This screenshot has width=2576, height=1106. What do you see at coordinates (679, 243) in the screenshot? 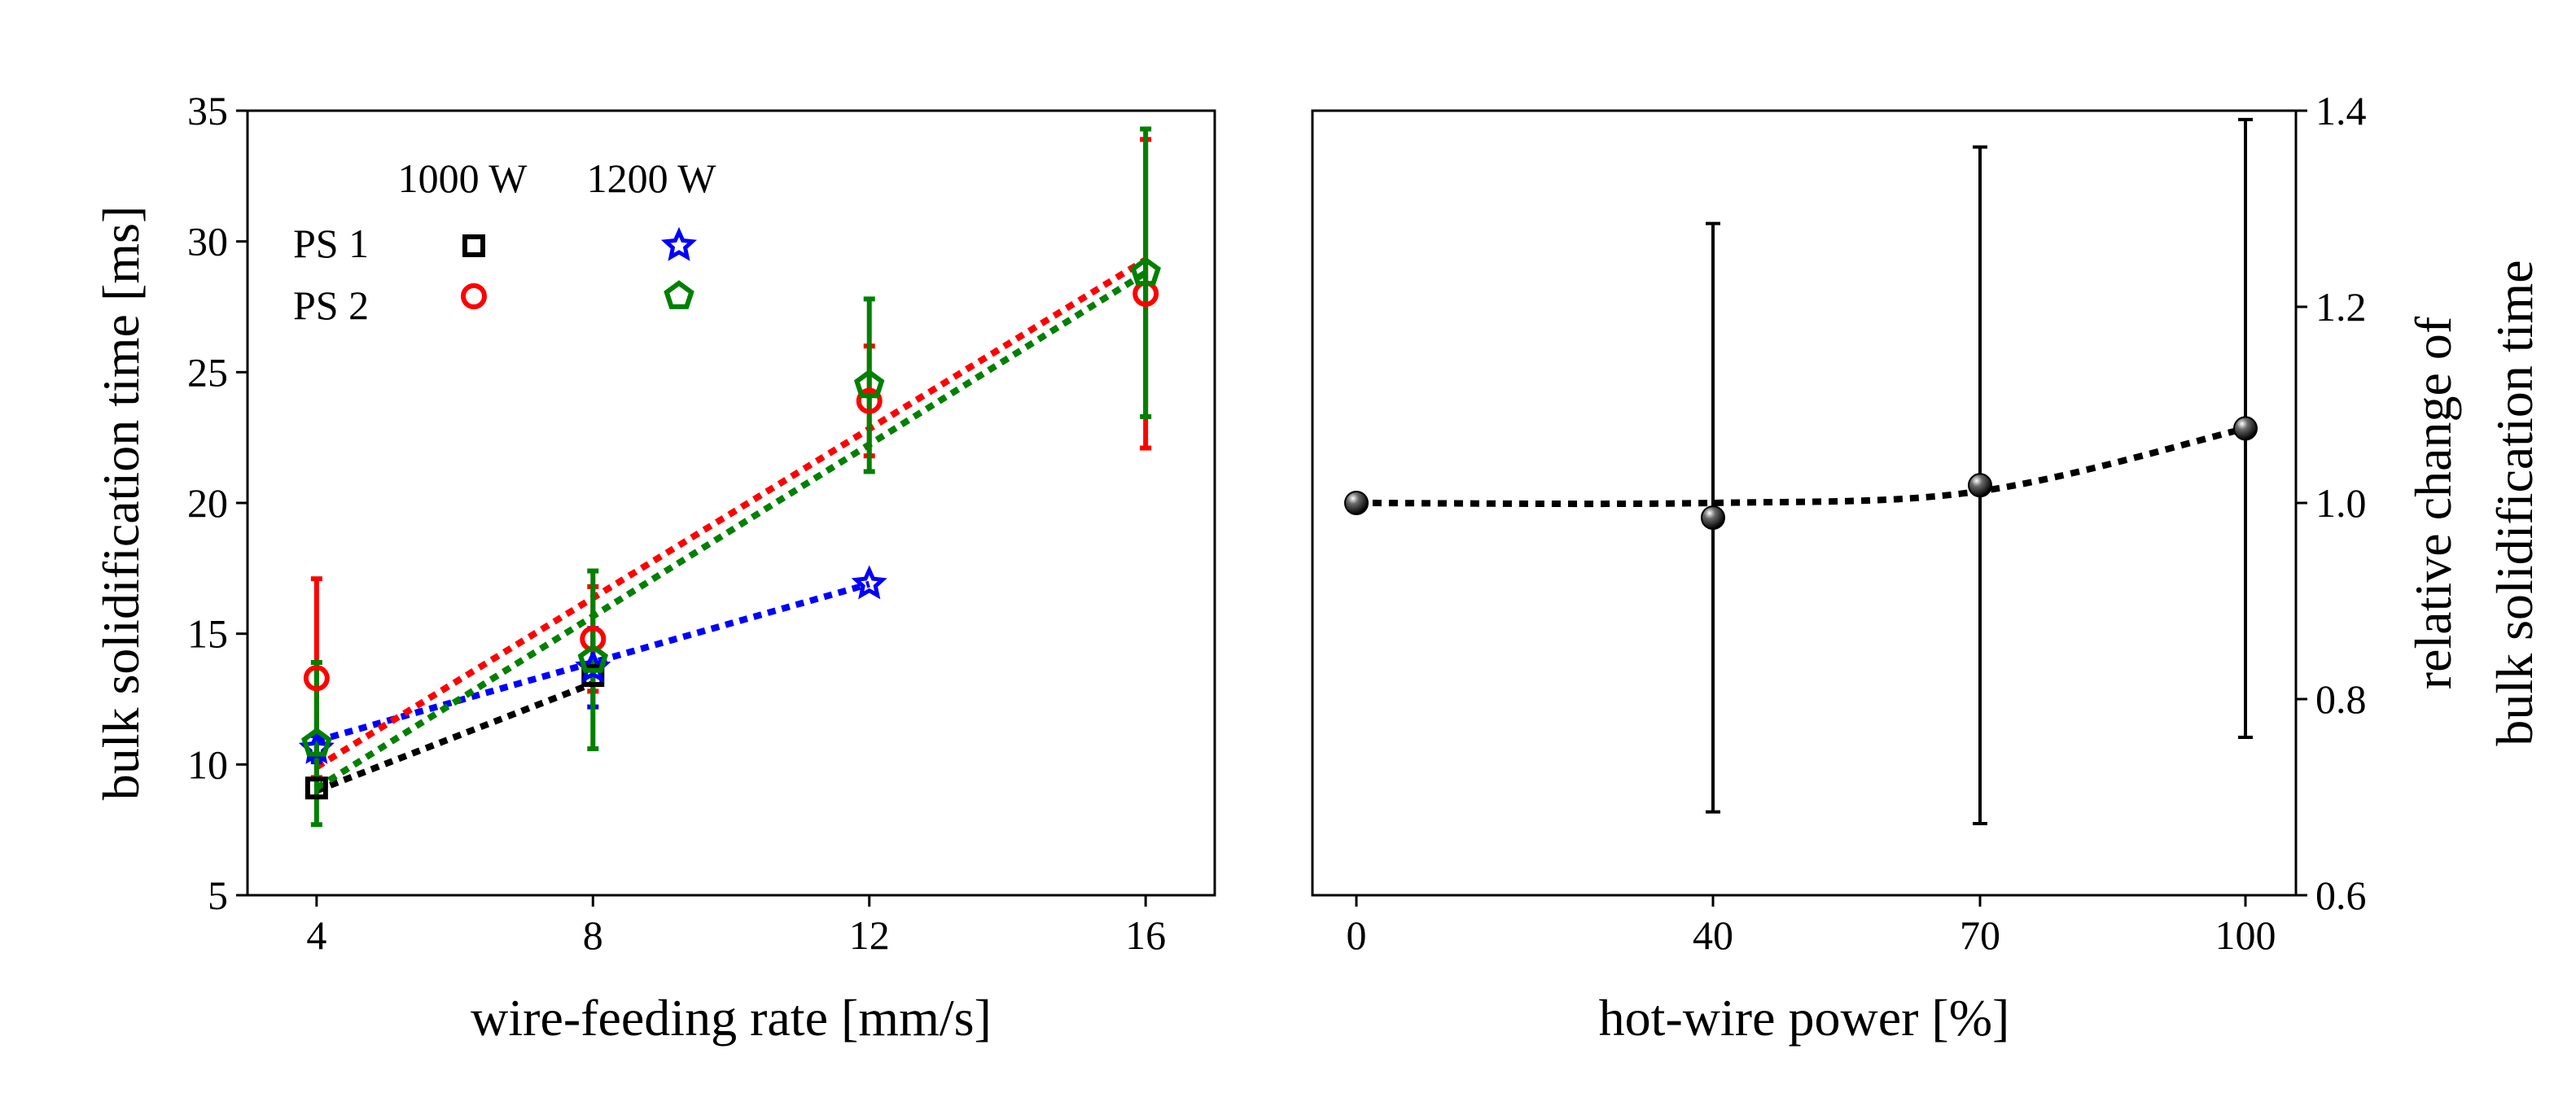
I see `legend-marker-ps-1-1200-w` at bounding box center [679, 243].